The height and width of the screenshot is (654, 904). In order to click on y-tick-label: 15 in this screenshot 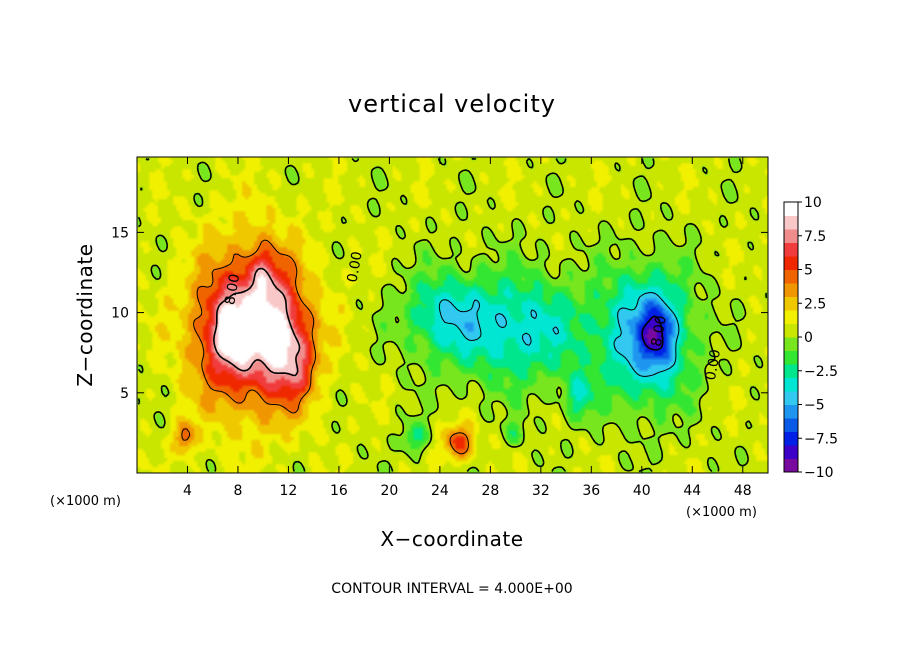, I will do `click(120, 233)`.